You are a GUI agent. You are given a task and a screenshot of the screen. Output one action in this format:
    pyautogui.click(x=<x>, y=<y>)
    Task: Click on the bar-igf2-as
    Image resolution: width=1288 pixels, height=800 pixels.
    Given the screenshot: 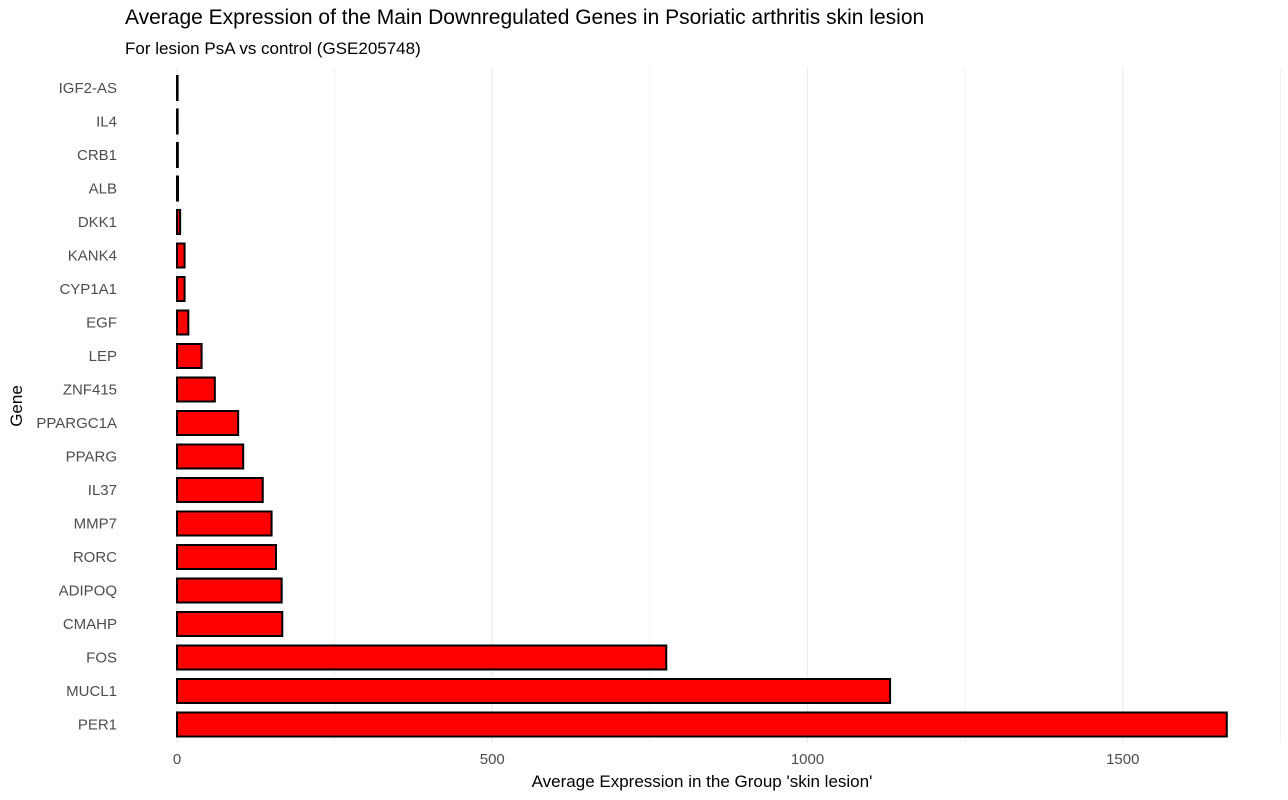 What is the action you would take?
    pyautogui.click(x=177, y=88)
    